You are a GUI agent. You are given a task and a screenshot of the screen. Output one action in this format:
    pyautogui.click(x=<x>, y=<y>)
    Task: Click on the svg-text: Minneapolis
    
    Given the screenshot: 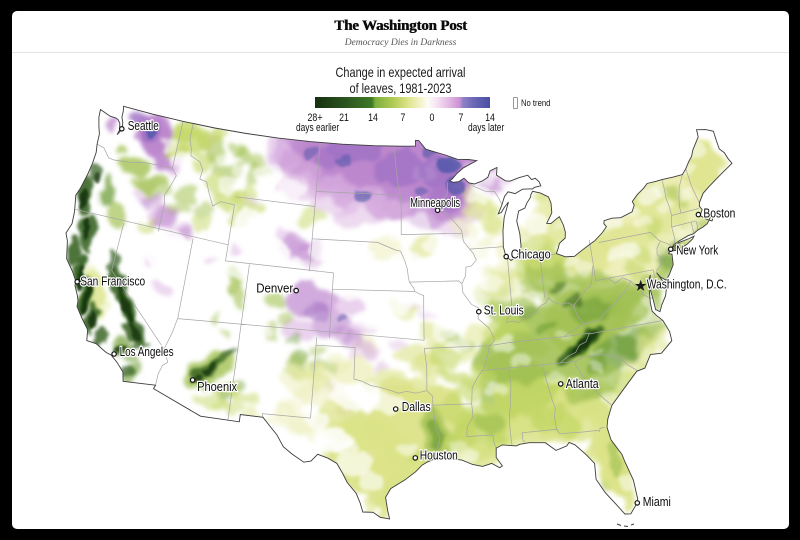 What is the action you would take?
    pyautogui.click(x=435, y=202)
    